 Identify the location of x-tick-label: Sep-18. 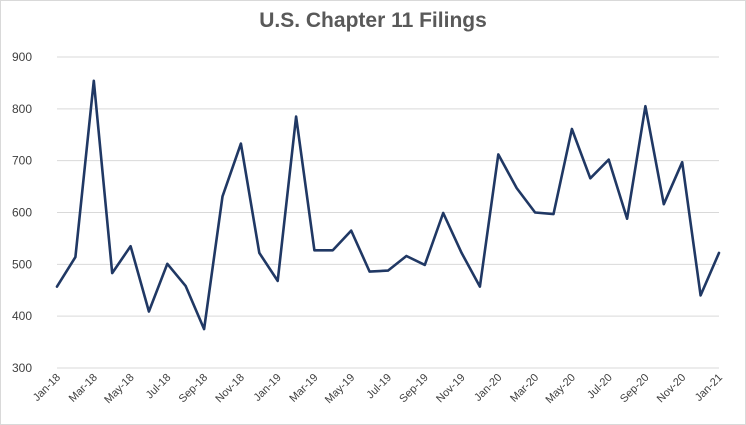
(194, 389).